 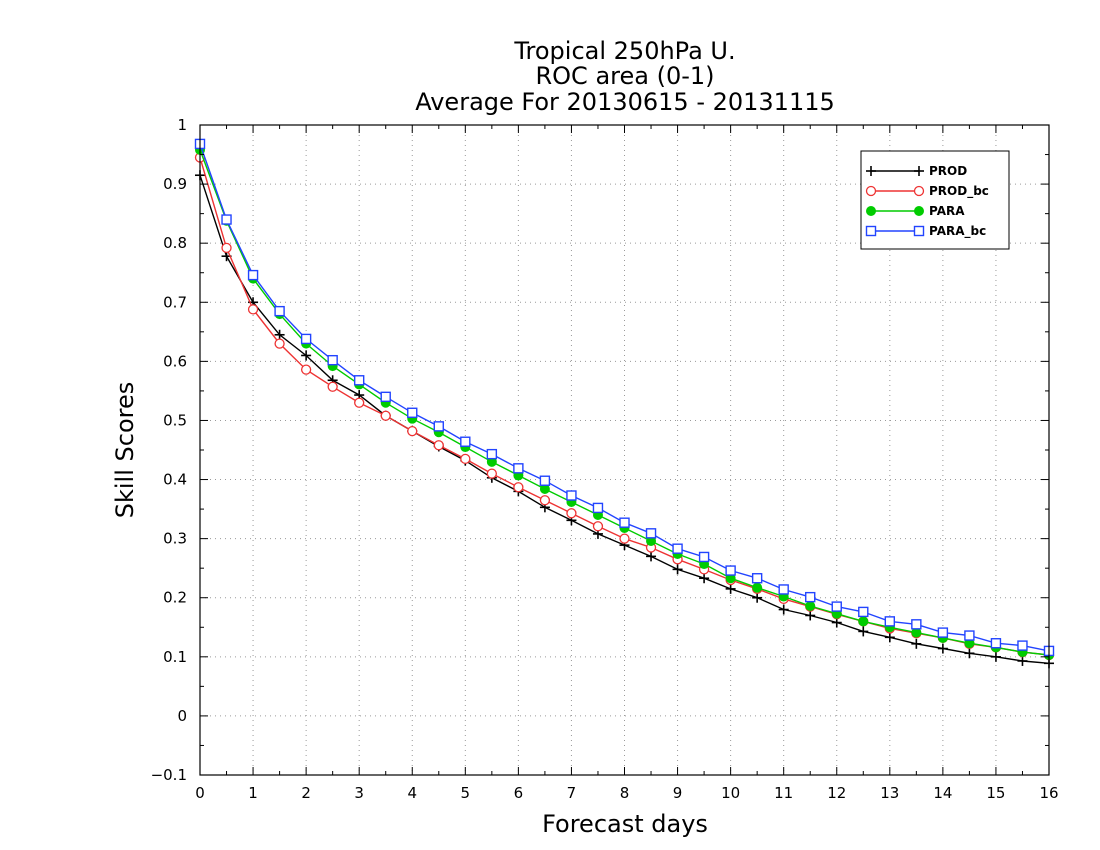 I want to click on legend: PROD PROD_bc PARA PARA_bc, so click(x=935, y=200).